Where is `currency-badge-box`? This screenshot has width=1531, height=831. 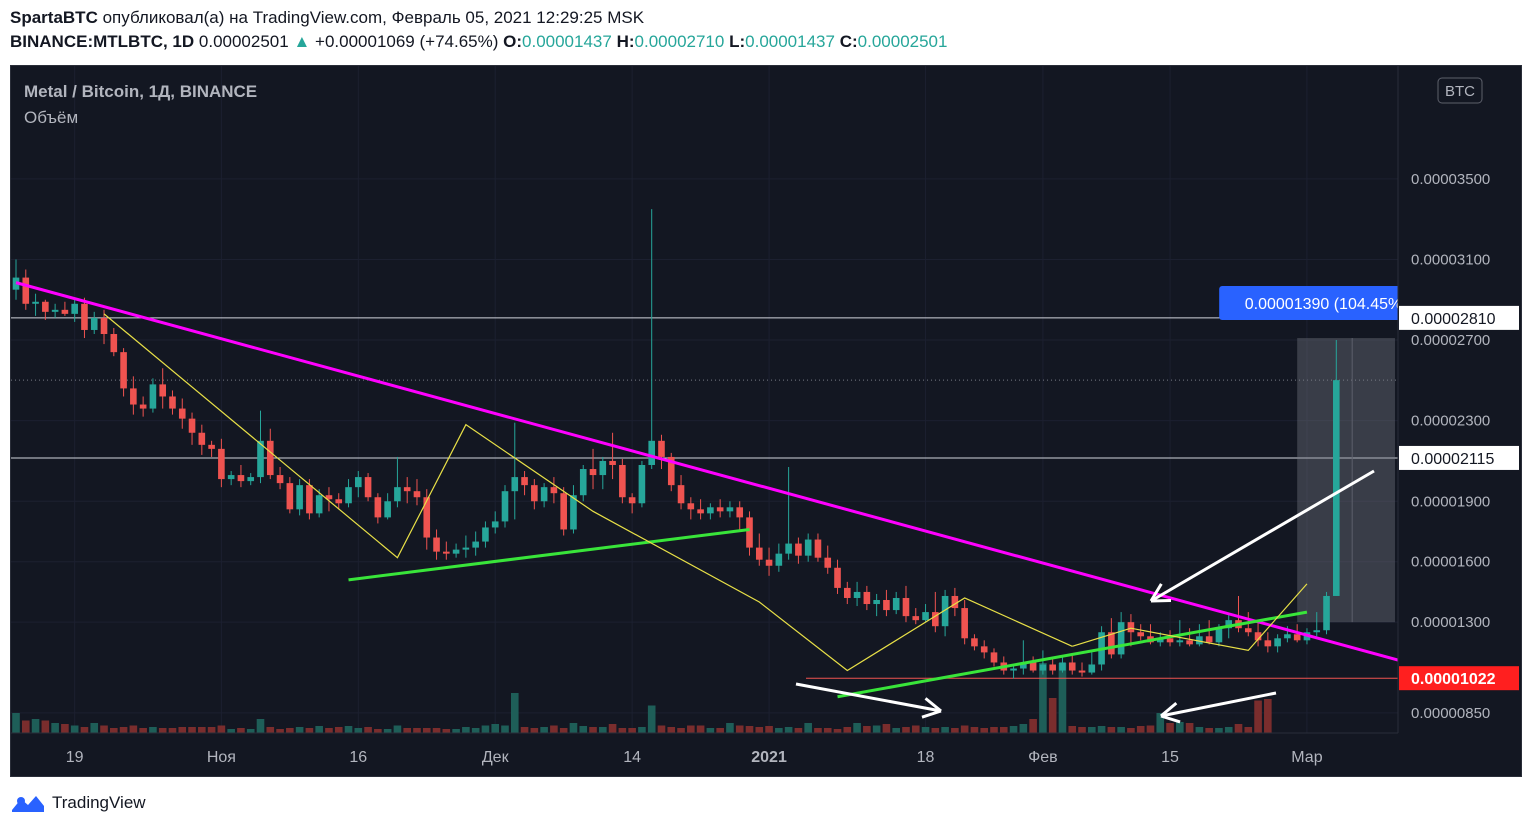 currency-badge-box is located at coordinates (1460, 90).